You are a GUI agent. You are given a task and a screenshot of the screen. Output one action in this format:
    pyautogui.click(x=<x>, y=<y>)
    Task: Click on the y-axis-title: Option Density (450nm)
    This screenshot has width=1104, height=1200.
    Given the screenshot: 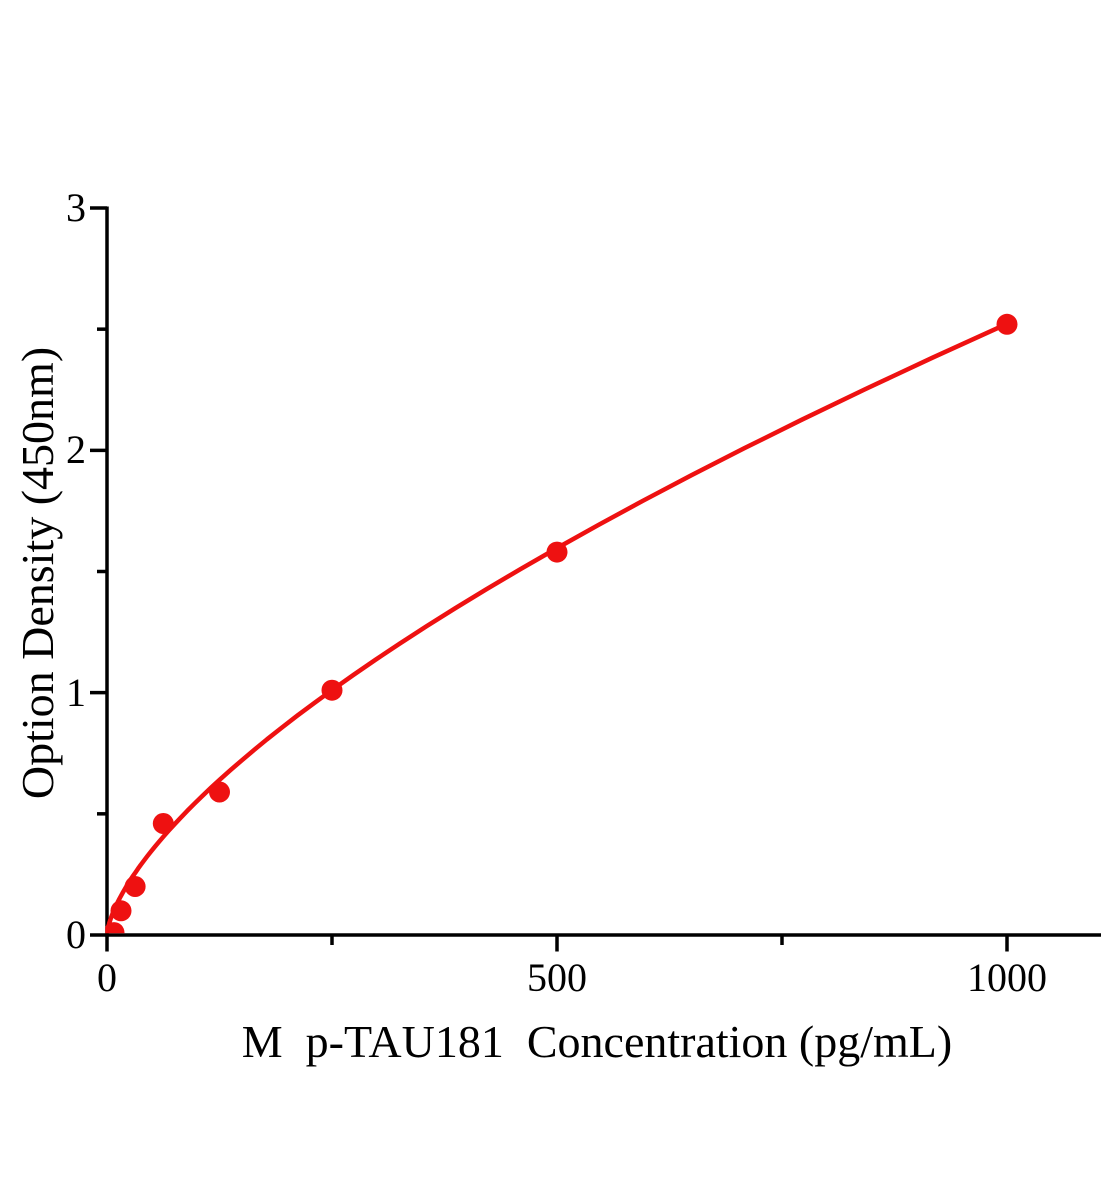 What is the action you would take?
    pyautogui.click(x=37, y=573)
    